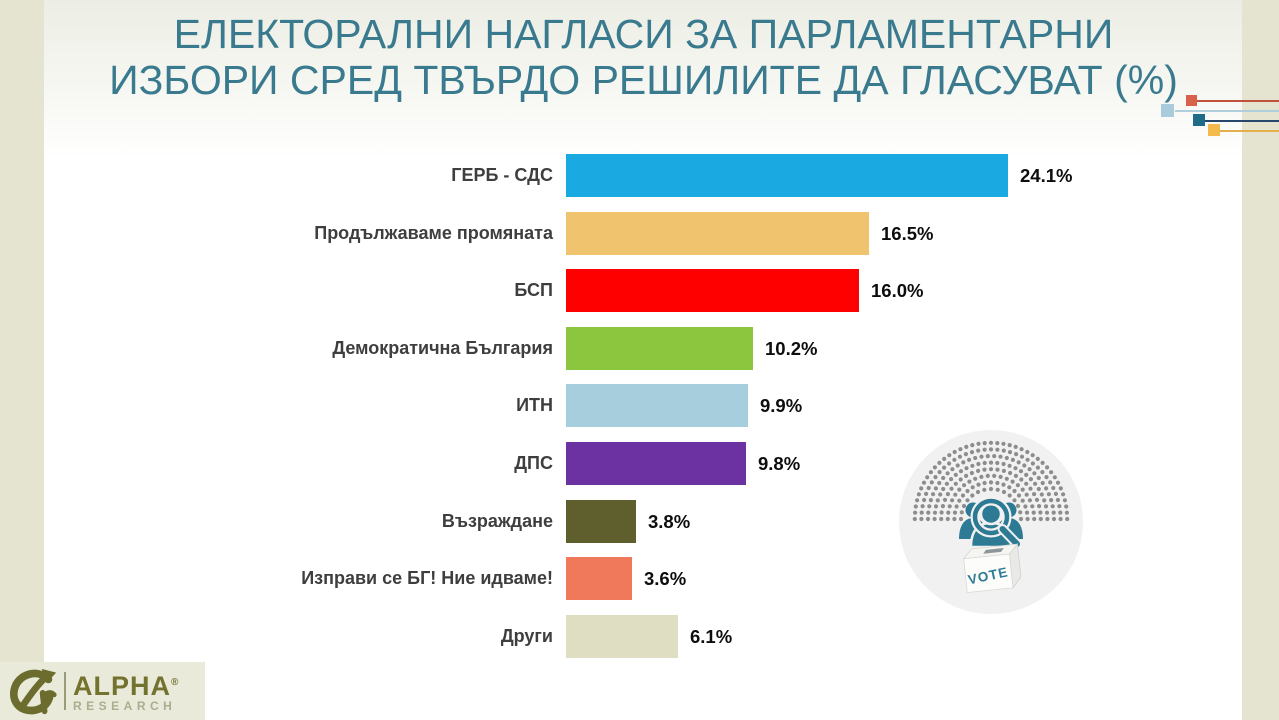 The image size is (1279, 720). What do you see at coordinates (122, 685) in the screenshot?
I see `logo-brand-text: ALPHA` at bounding box center [122, 685].